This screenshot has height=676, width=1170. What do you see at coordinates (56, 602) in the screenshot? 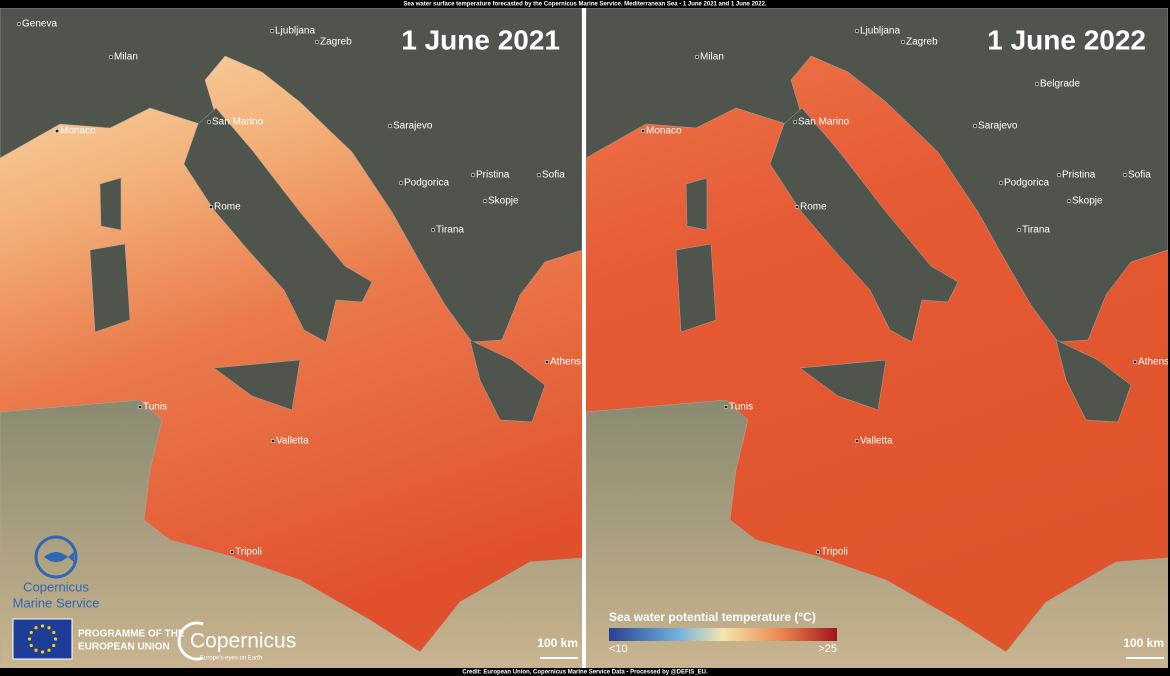
I see `logo-text: Marine Service` at bounding box center [56, 602].